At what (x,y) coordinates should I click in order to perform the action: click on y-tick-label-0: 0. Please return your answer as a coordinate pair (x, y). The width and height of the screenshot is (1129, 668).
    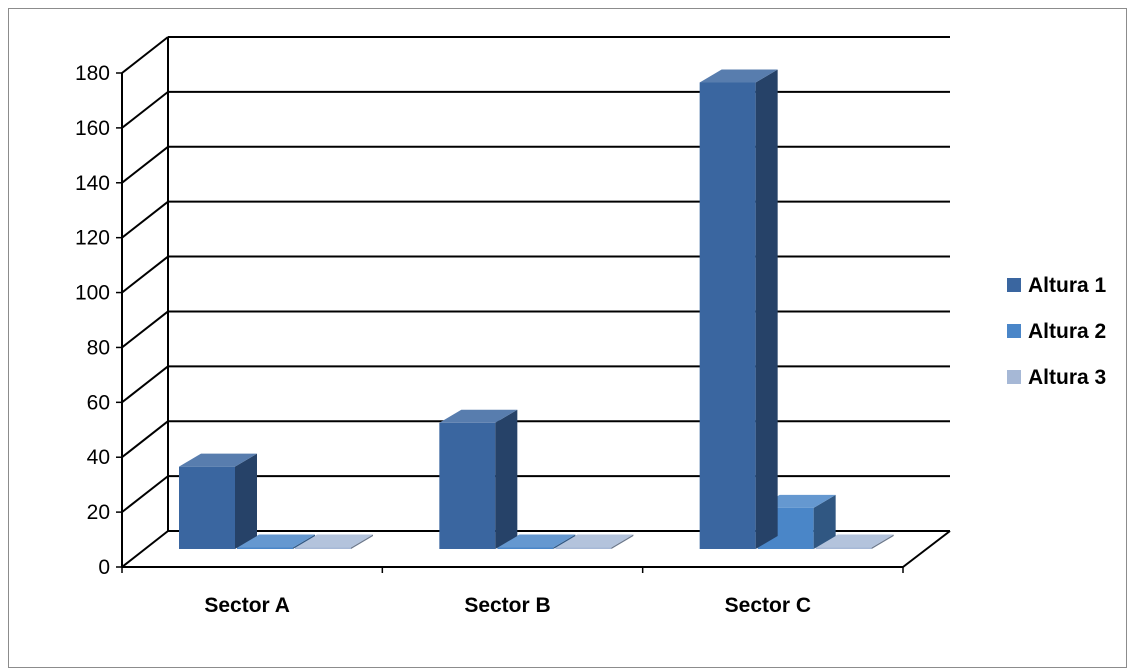
    Looking at the image, I should click on (104, 567).